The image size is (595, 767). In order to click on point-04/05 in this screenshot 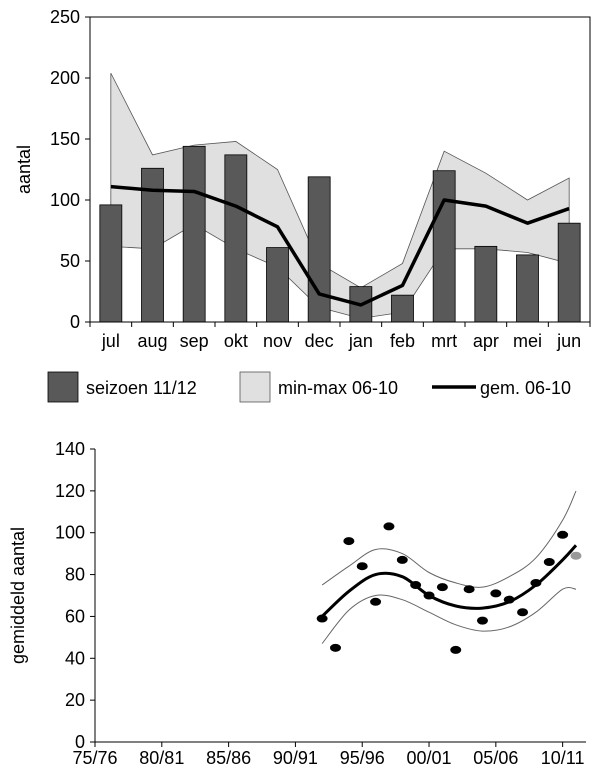, I will do `click(482, 620)`.